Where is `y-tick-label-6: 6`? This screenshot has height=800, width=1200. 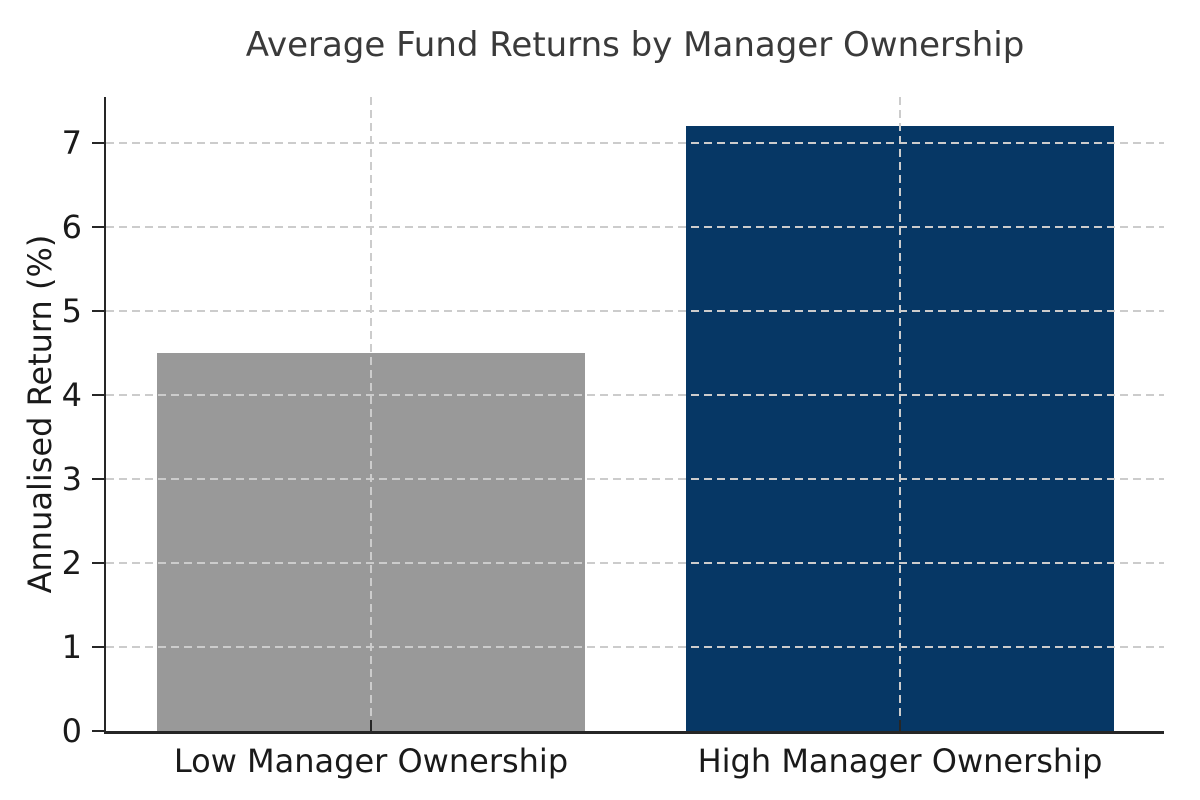 y-tick-label-6: 6 is located at coordinates (71, 227).